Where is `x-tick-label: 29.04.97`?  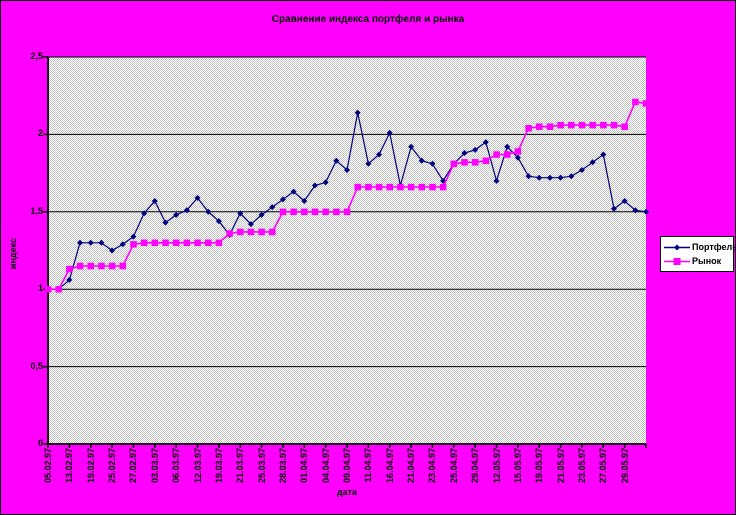
x-tick-label: 29.04.97 is located at coordinates (475, 466).